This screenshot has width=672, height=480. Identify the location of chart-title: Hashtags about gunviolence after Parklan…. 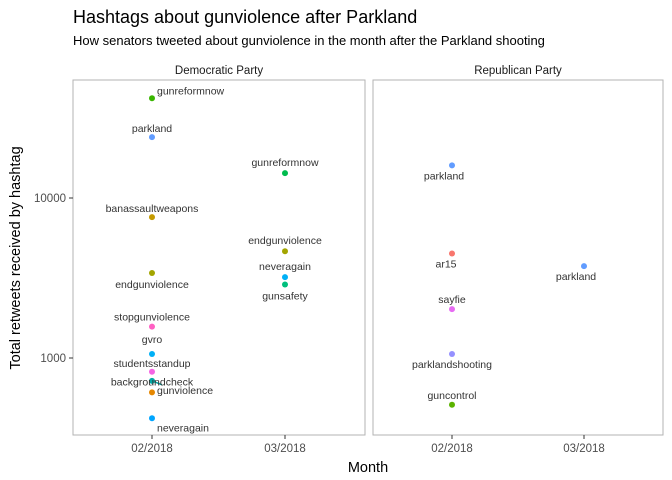
(245, 17).